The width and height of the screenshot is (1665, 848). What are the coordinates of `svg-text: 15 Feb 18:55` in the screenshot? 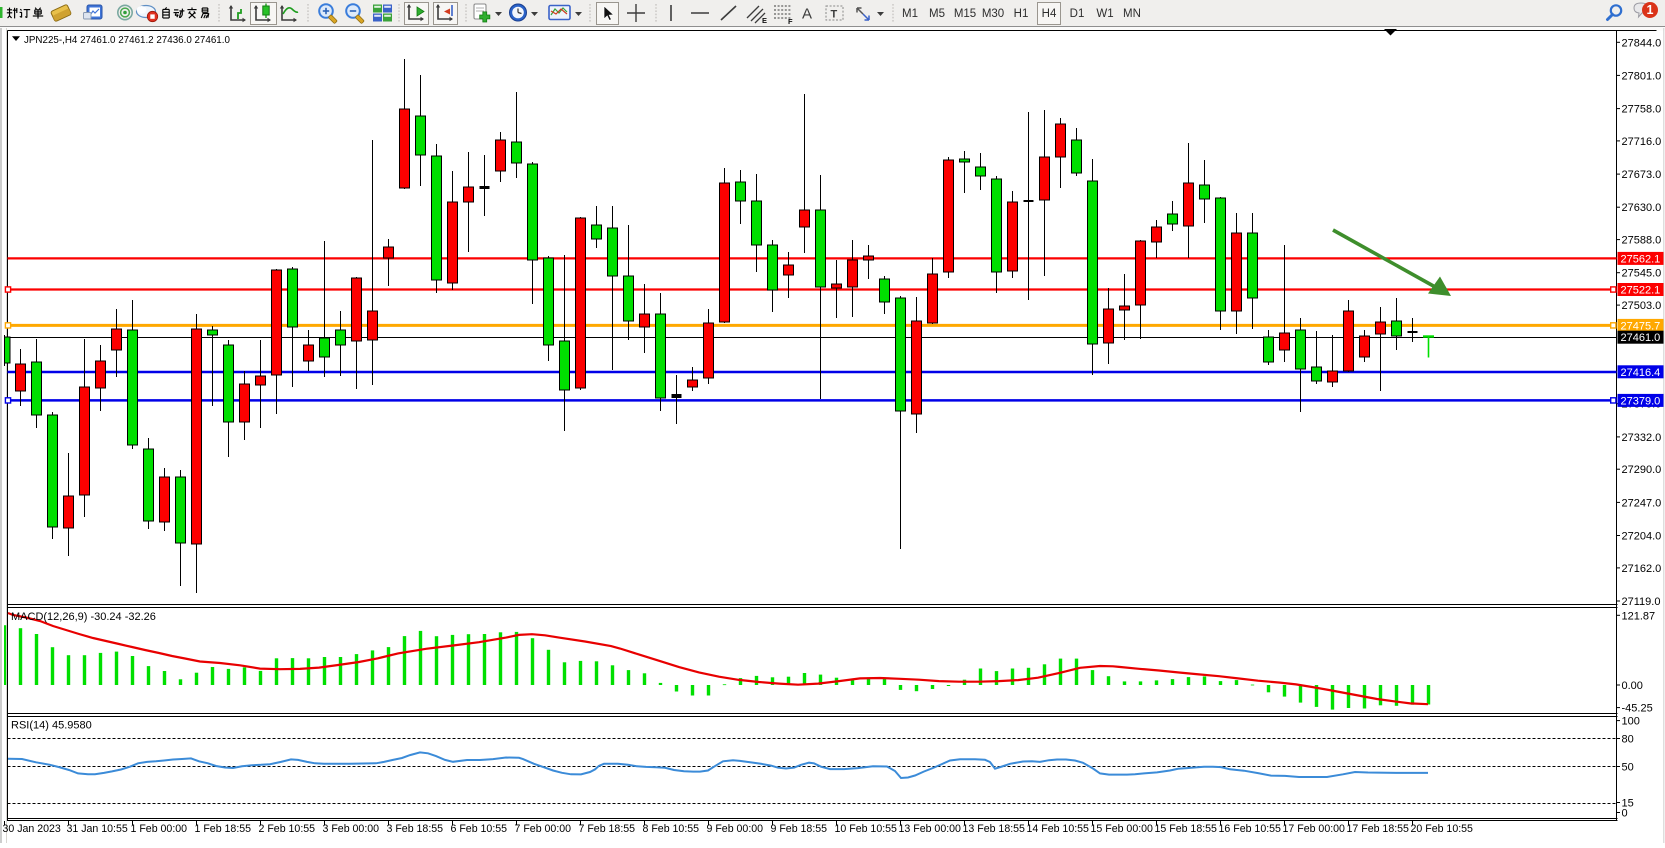 It's located at (1186, 829).